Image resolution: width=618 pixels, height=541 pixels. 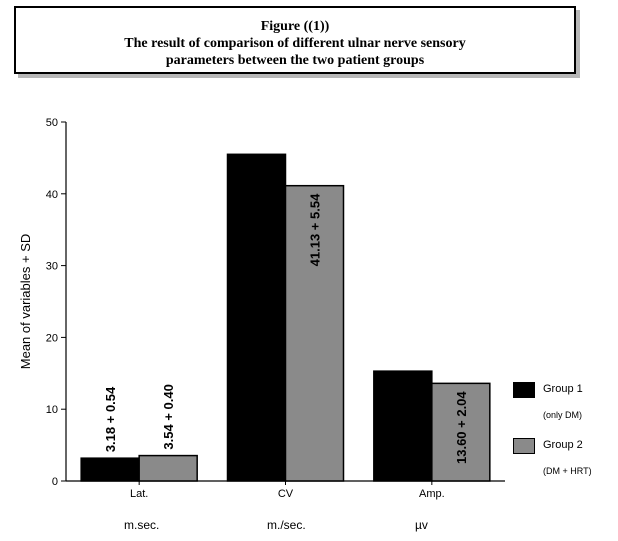 I want to click on y-tick-label: 40, so click(x=52, y=195).